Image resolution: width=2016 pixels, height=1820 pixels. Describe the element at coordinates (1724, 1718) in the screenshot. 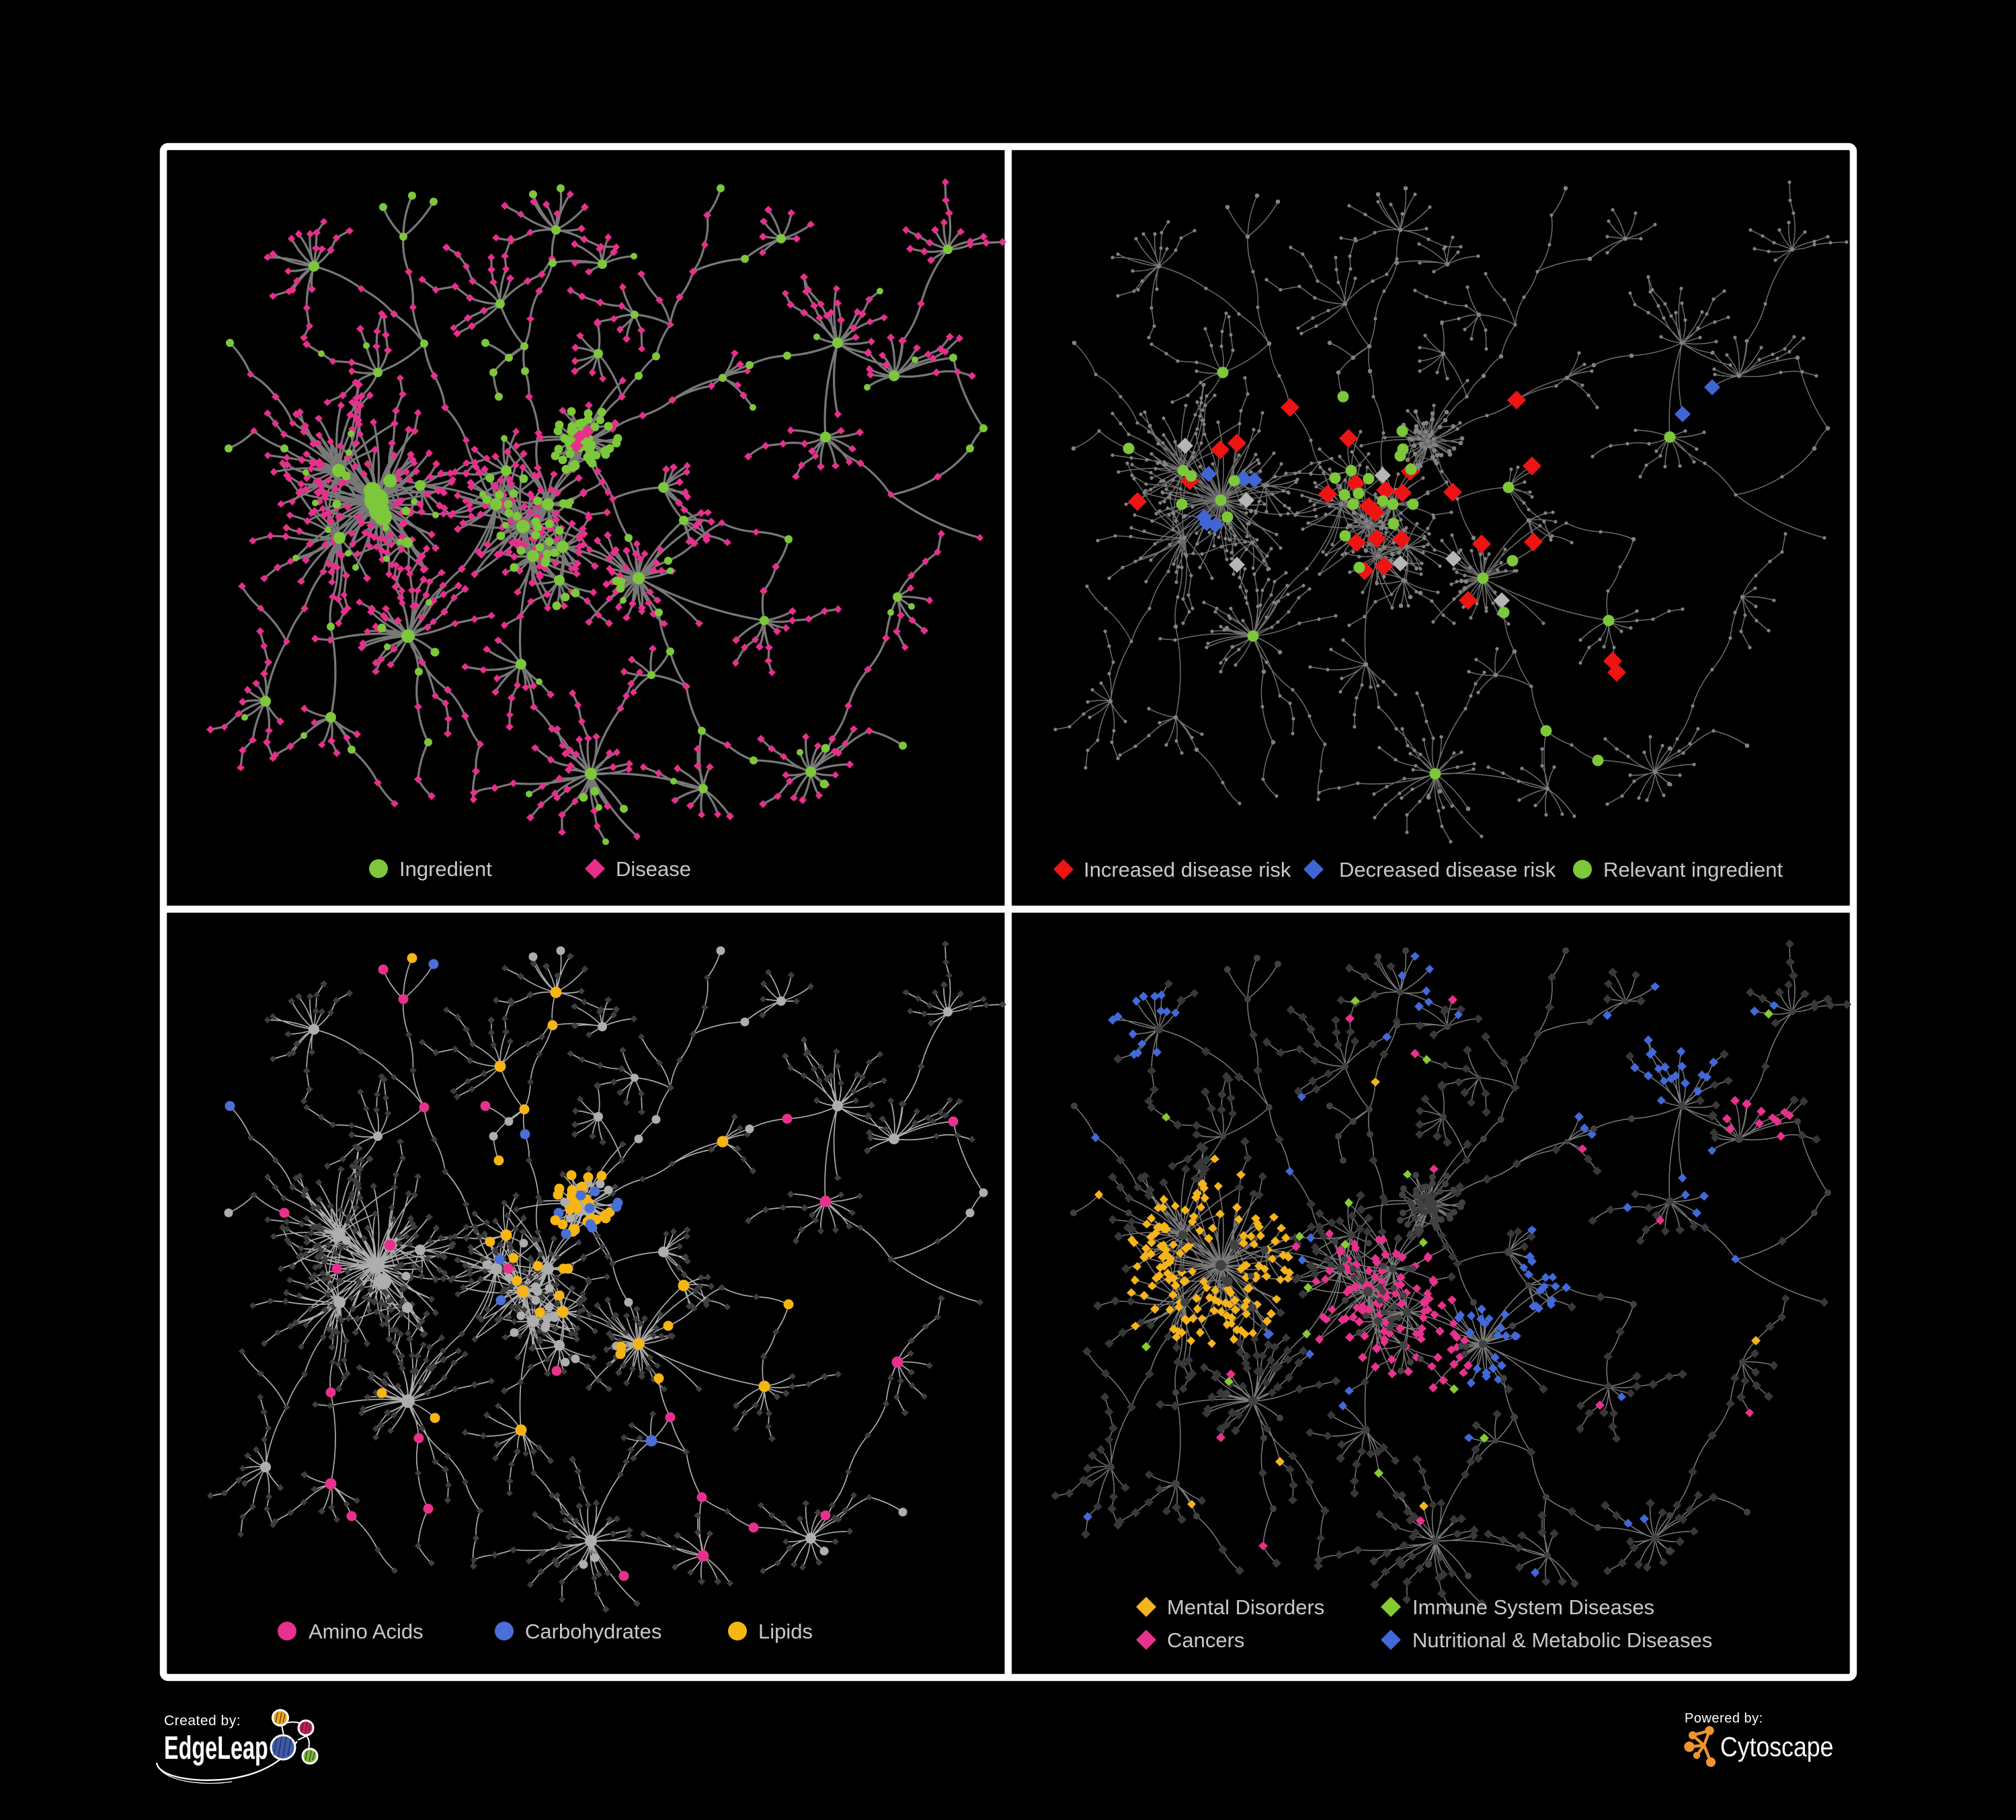

I see `svg-text: Powered by:` at that location.